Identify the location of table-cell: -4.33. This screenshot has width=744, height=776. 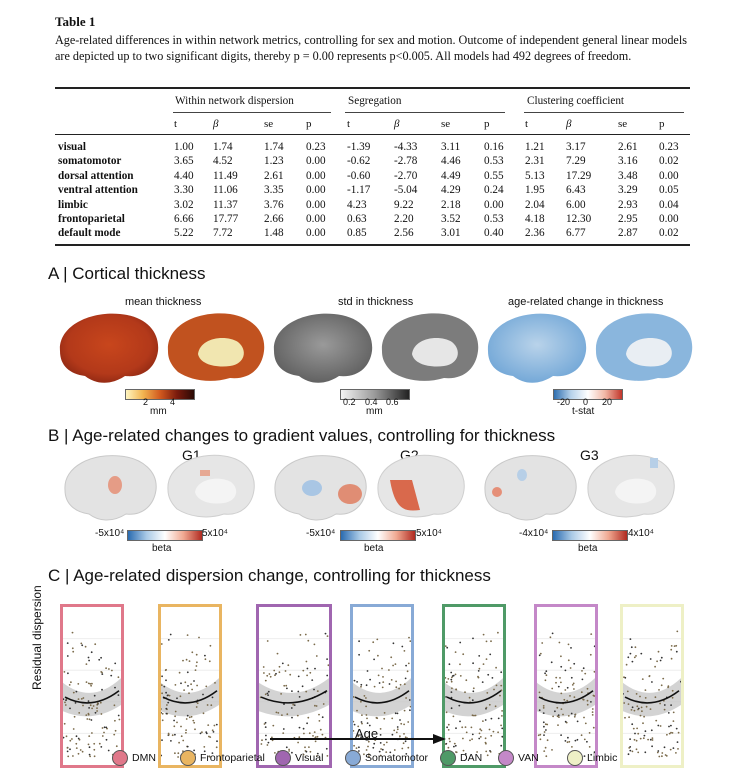
(406, 147).